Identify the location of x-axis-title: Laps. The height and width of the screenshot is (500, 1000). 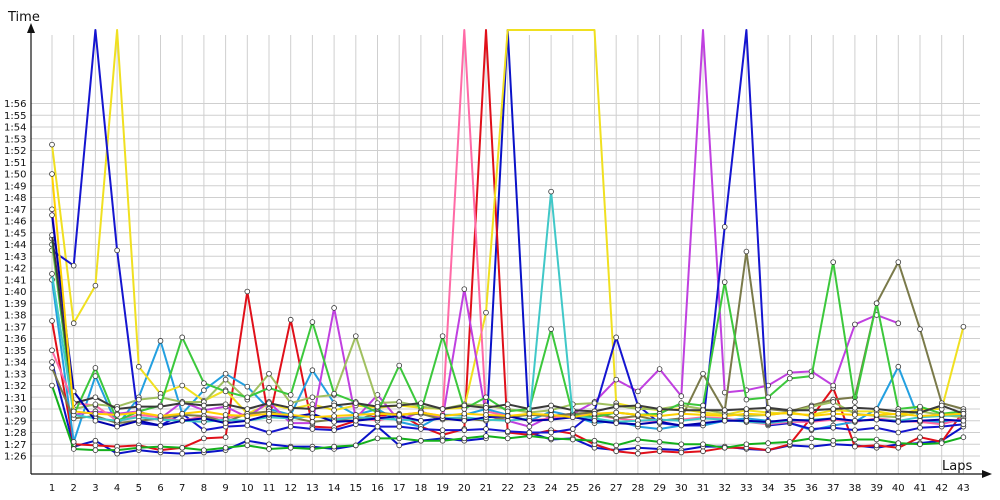
(957, 466).